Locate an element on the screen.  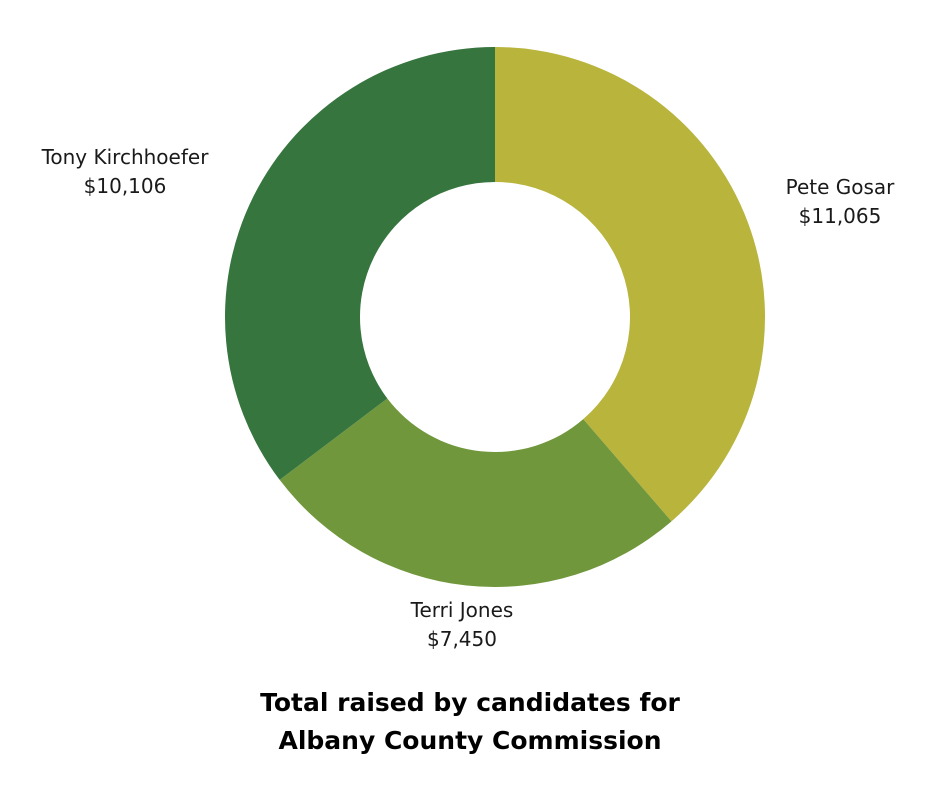
slice-label-name-terri-jones: Terri Jones is located at coordinates (462, 610).